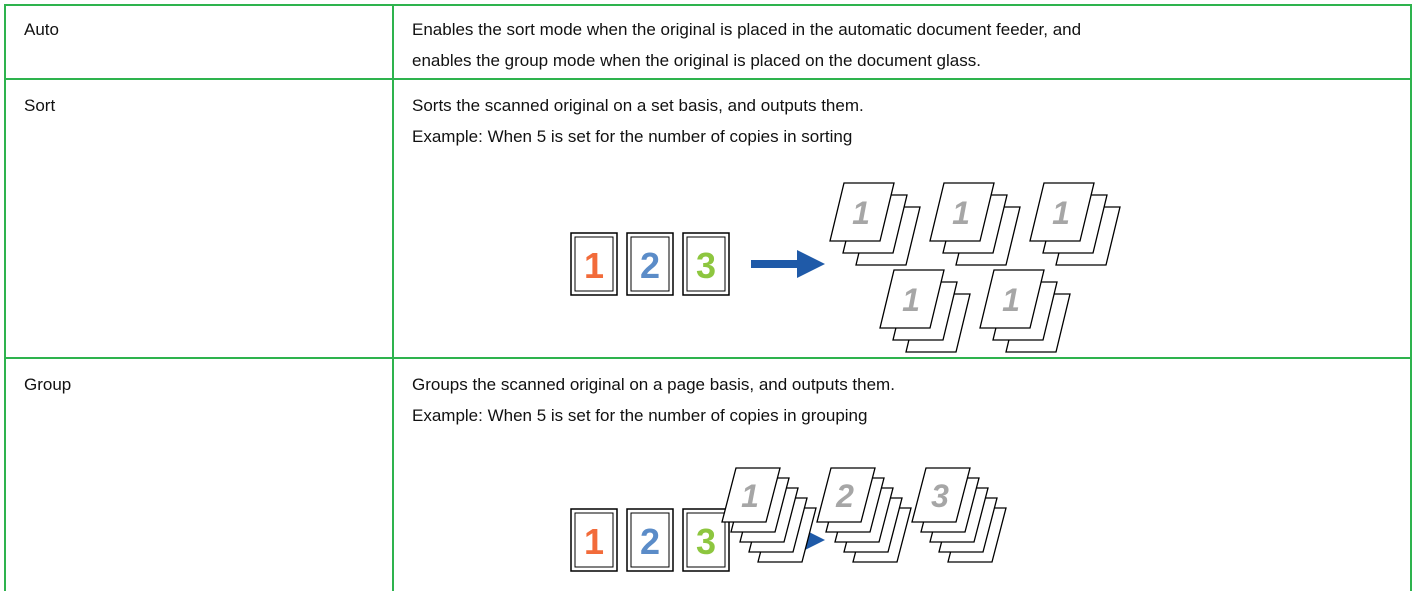  Describe the element at coordinates (40, 105) in the screenshot. I see `row-label: Sort` at that location.